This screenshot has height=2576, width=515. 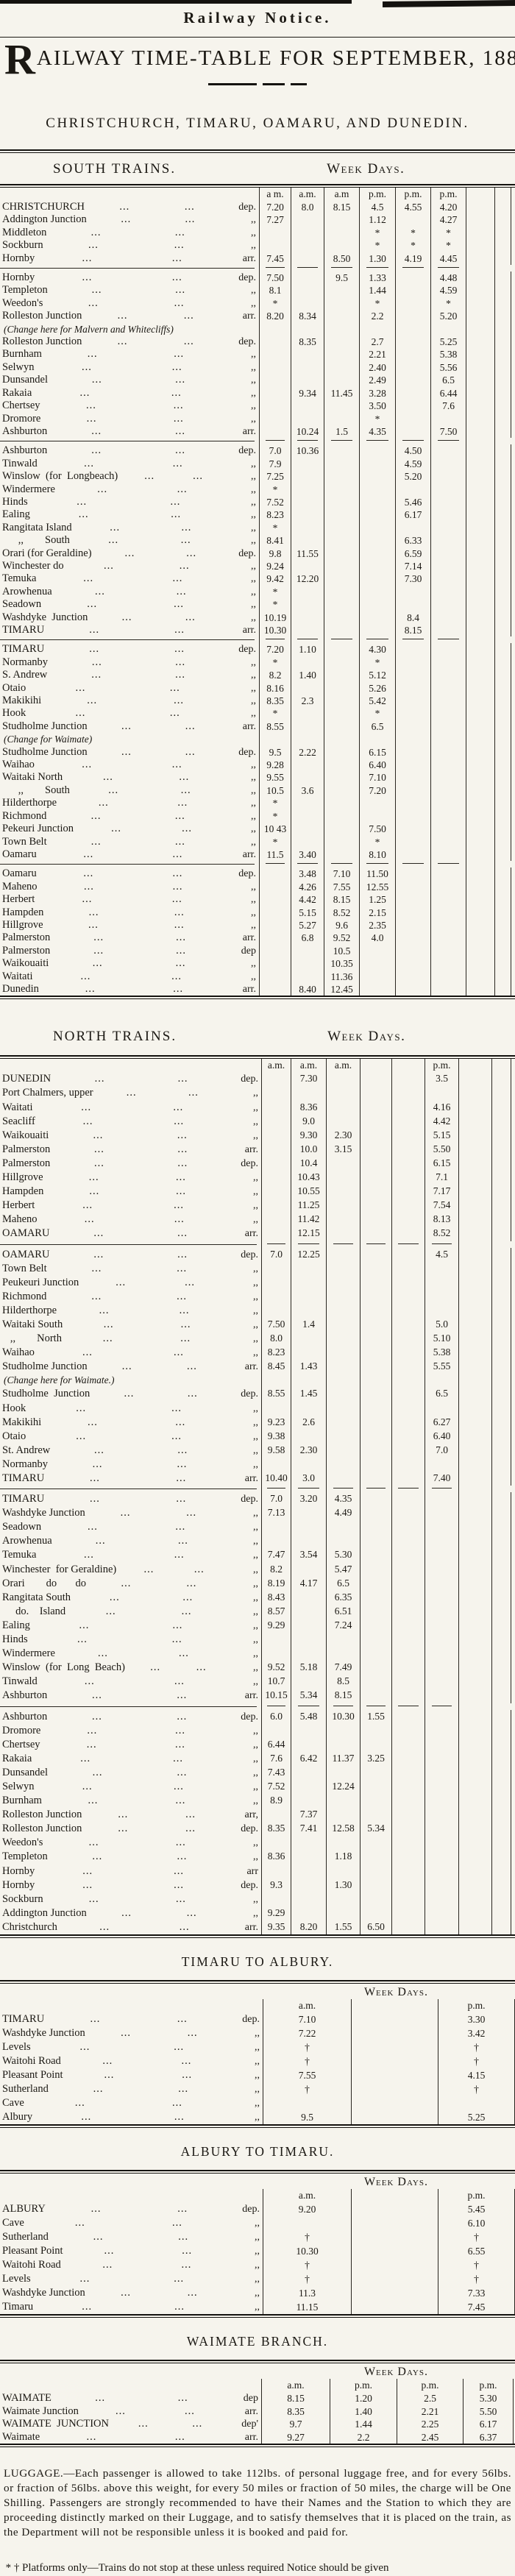 What do you see at coordinates (132, 2117) in the screenshot?
I see `station-label-cell: Albury......,,` at bounding box center [132, 2117].